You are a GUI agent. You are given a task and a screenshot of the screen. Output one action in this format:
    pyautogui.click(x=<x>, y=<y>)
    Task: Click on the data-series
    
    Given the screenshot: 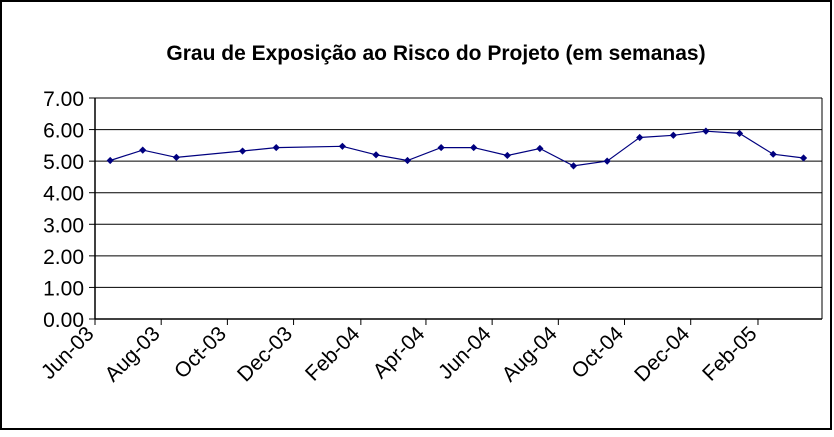 What is the action you would take?
    pyautogui.click(x=457, y=148)
    